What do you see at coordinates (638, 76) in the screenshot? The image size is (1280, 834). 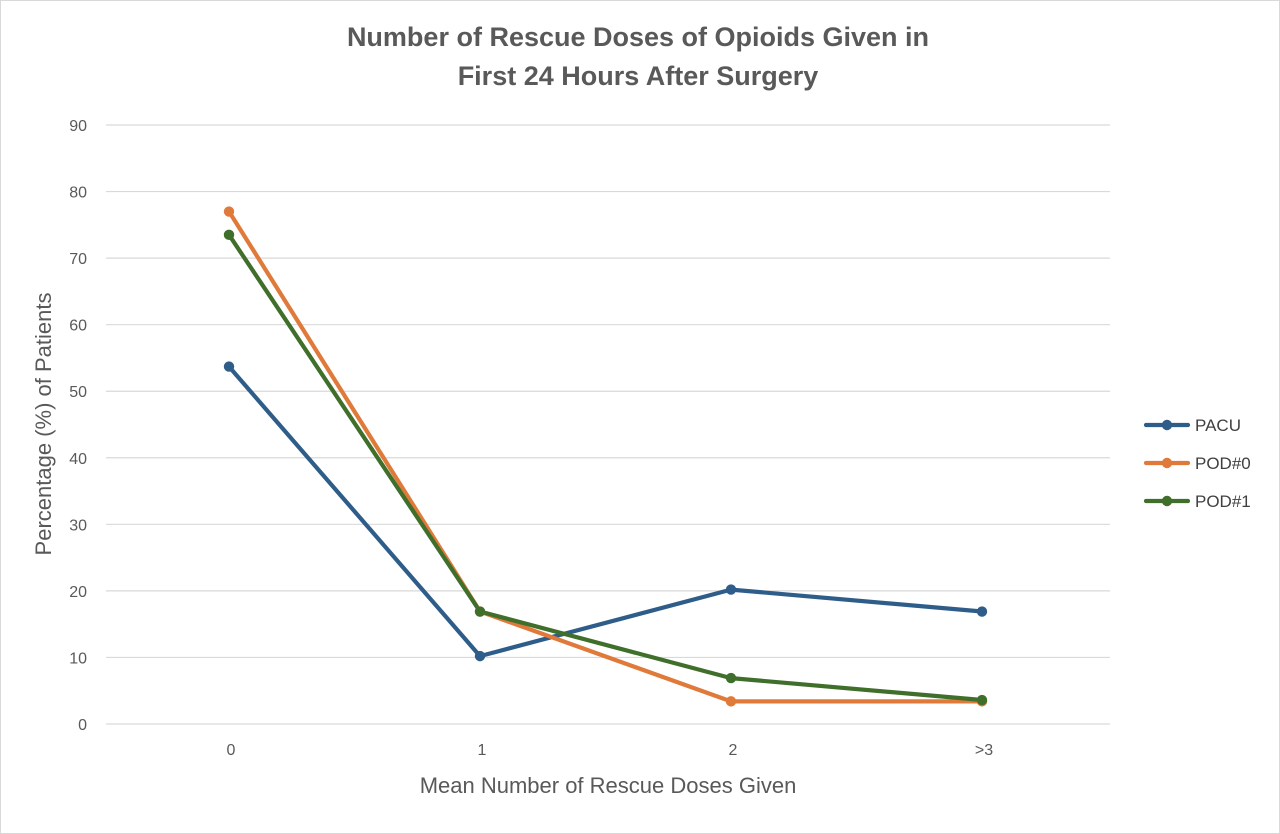 I see `chart-title-line-2: First 24 Hours After Surgery` at bounding box center [638, 76].